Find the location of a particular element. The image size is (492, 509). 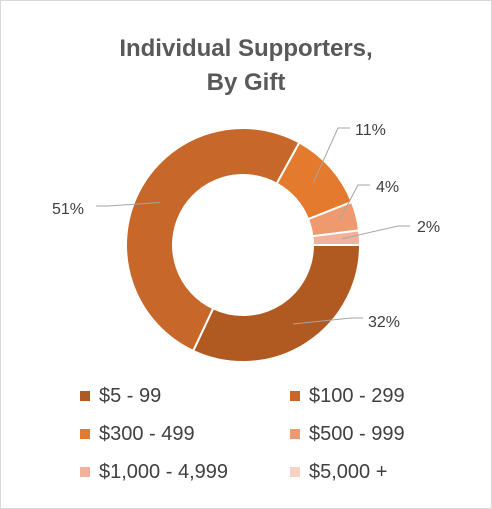

chart-title-line-2: By Gift is located at coordinates (246, 82).